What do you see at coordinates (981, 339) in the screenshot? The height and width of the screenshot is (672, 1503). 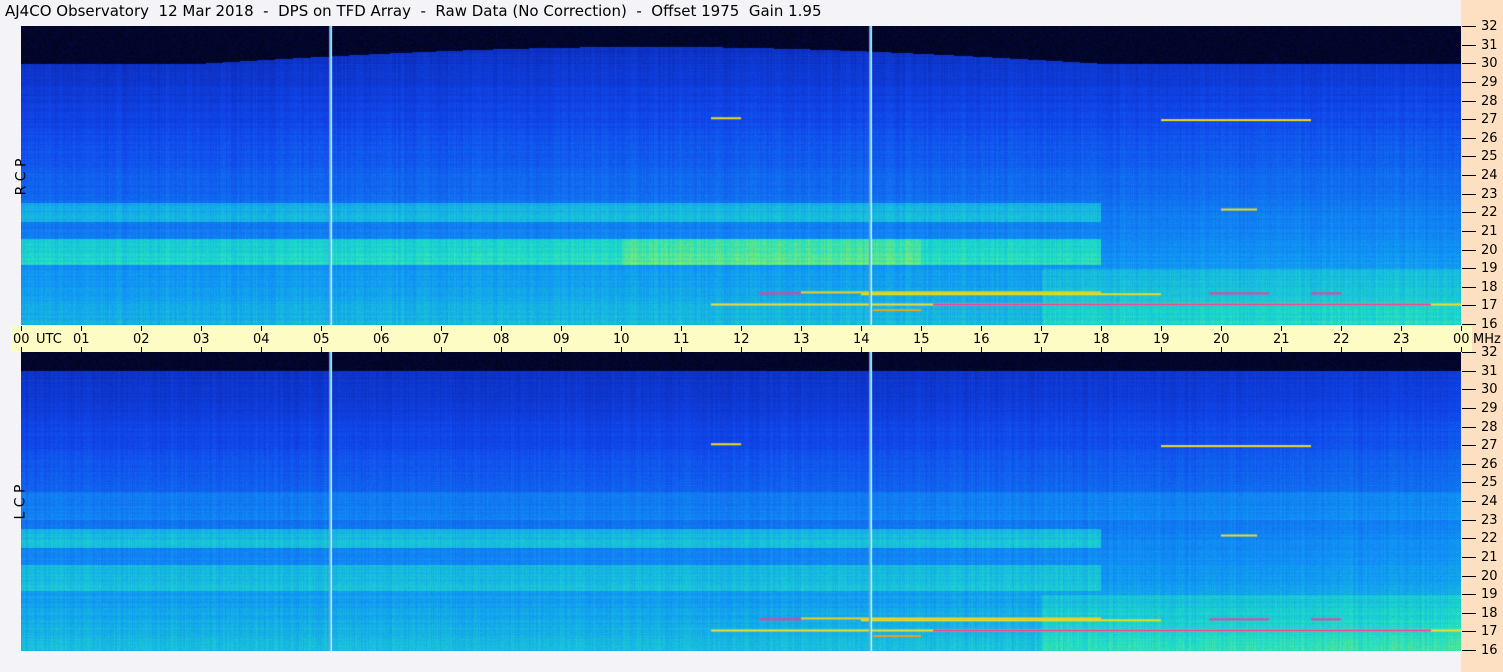 I see `time-tick-label: 16` at bounding box center [981, 339].